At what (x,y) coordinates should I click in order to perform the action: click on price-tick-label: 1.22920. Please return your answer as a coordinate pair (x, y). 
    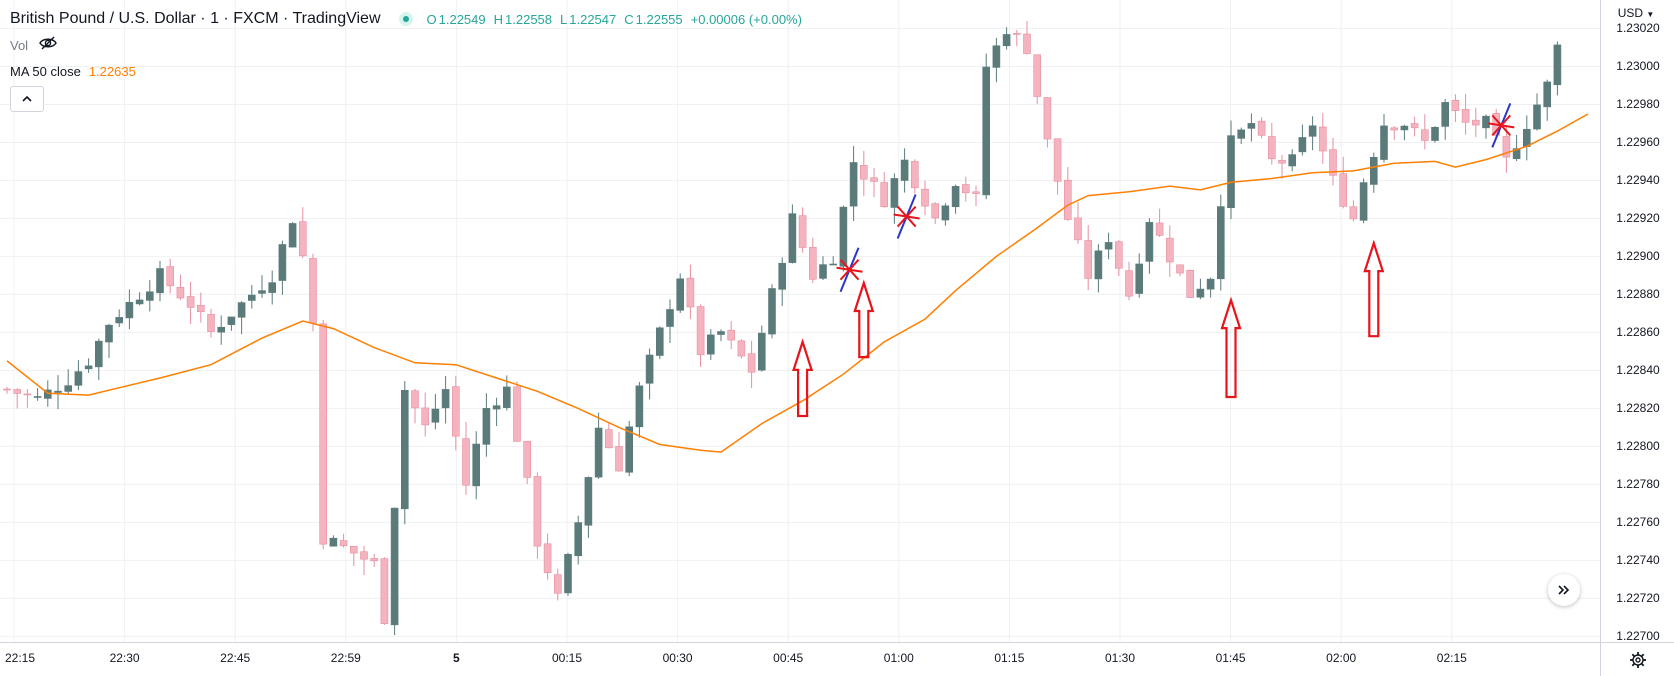
    Looking at the image, I should click on (1638, 218).